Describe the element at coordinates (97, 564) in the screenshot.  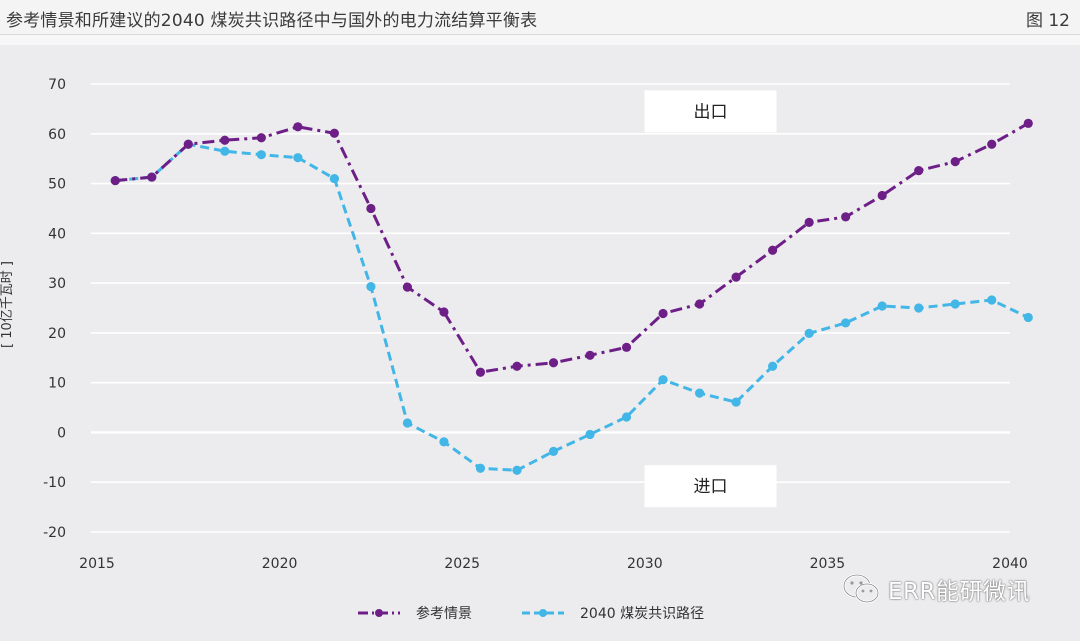
I see `x-tick-label: 2015` at that location.